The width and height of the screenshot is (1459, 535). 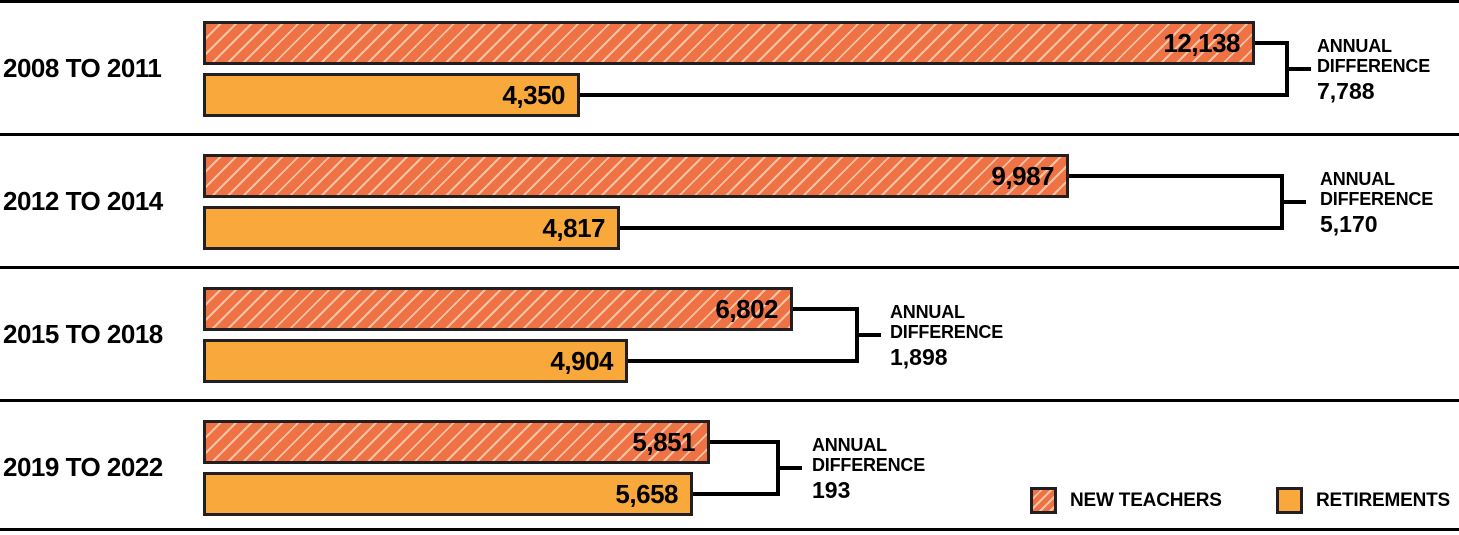 I want to click on period-label: 2008 TO 2011, so click(x=82, y=68).